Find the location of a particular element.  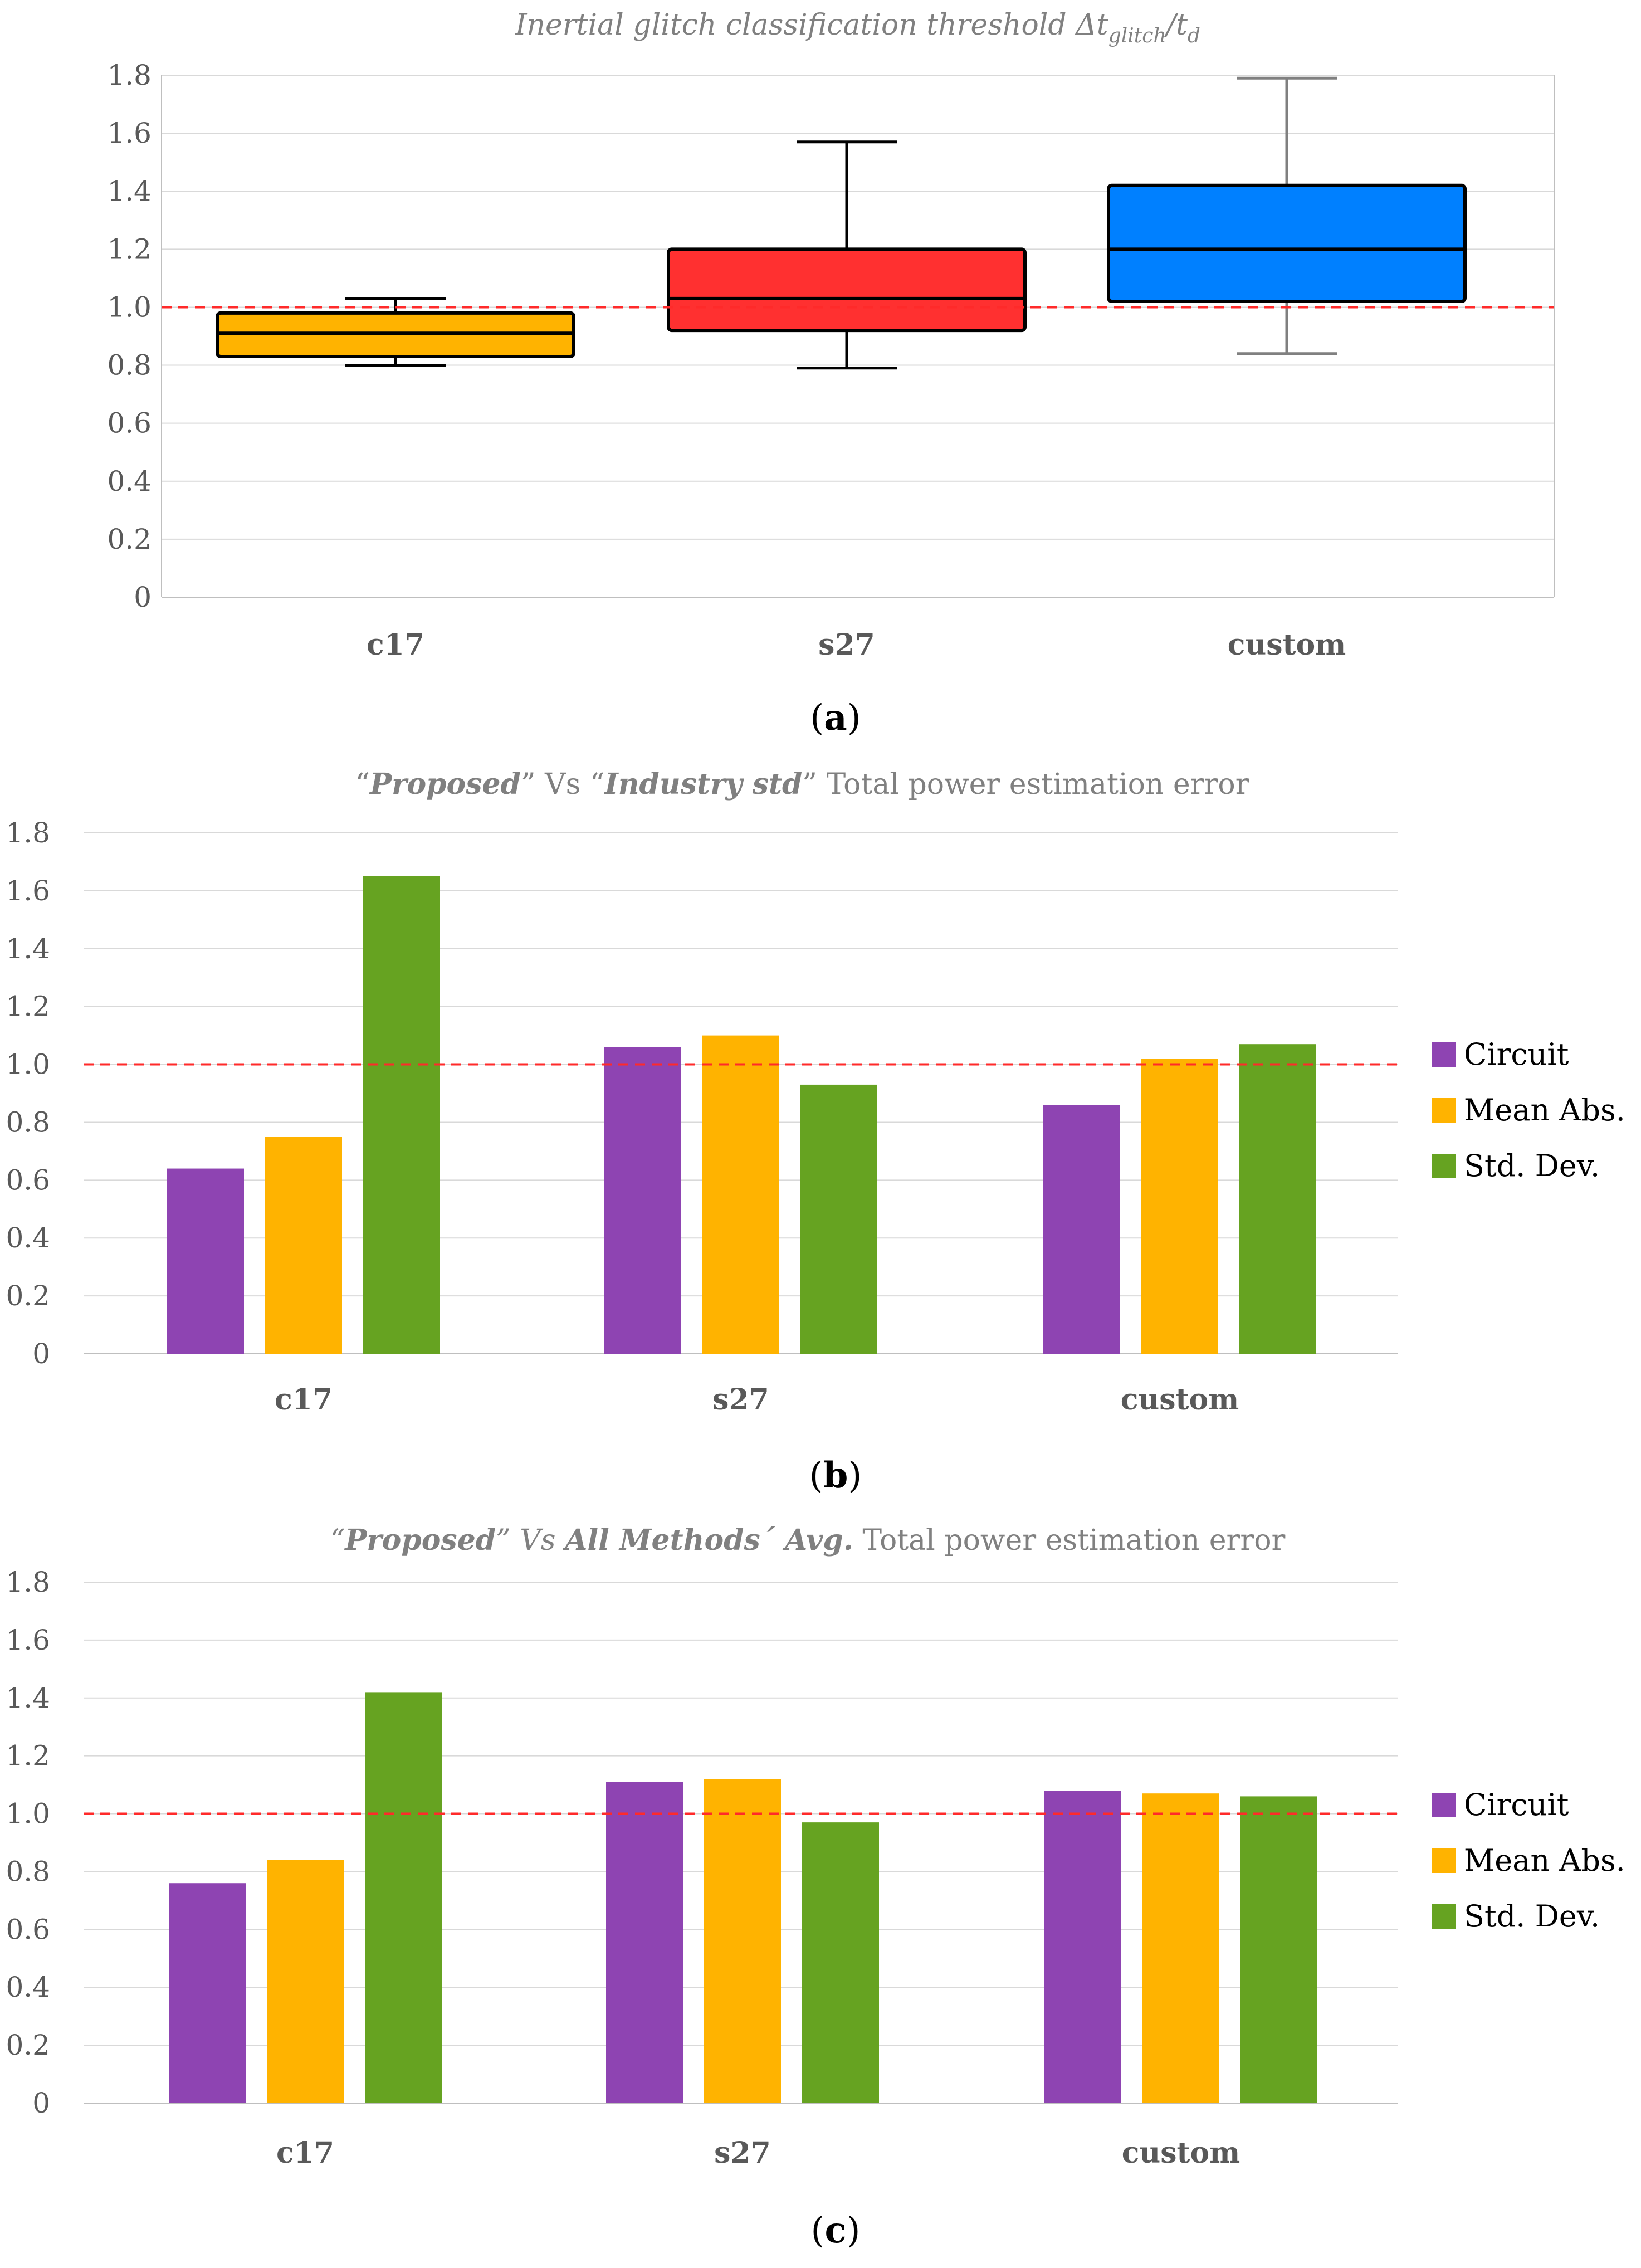

c-category-label: s27 is located at coordinates (742, 2153).